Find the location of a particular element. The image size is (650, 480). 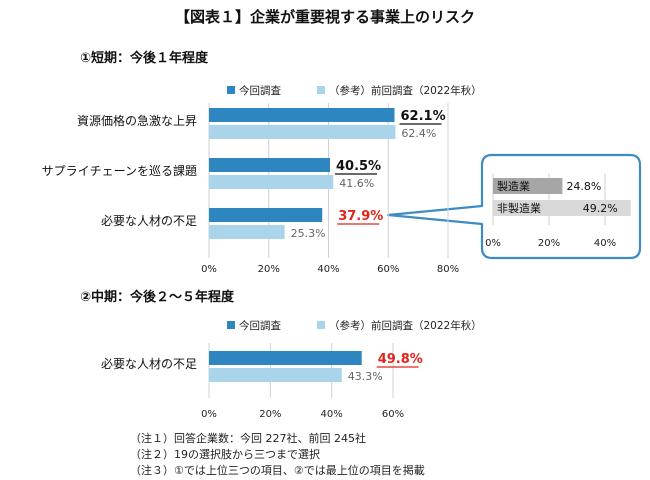

mid-tick-label: 40% is located at coordinates (332, 414).